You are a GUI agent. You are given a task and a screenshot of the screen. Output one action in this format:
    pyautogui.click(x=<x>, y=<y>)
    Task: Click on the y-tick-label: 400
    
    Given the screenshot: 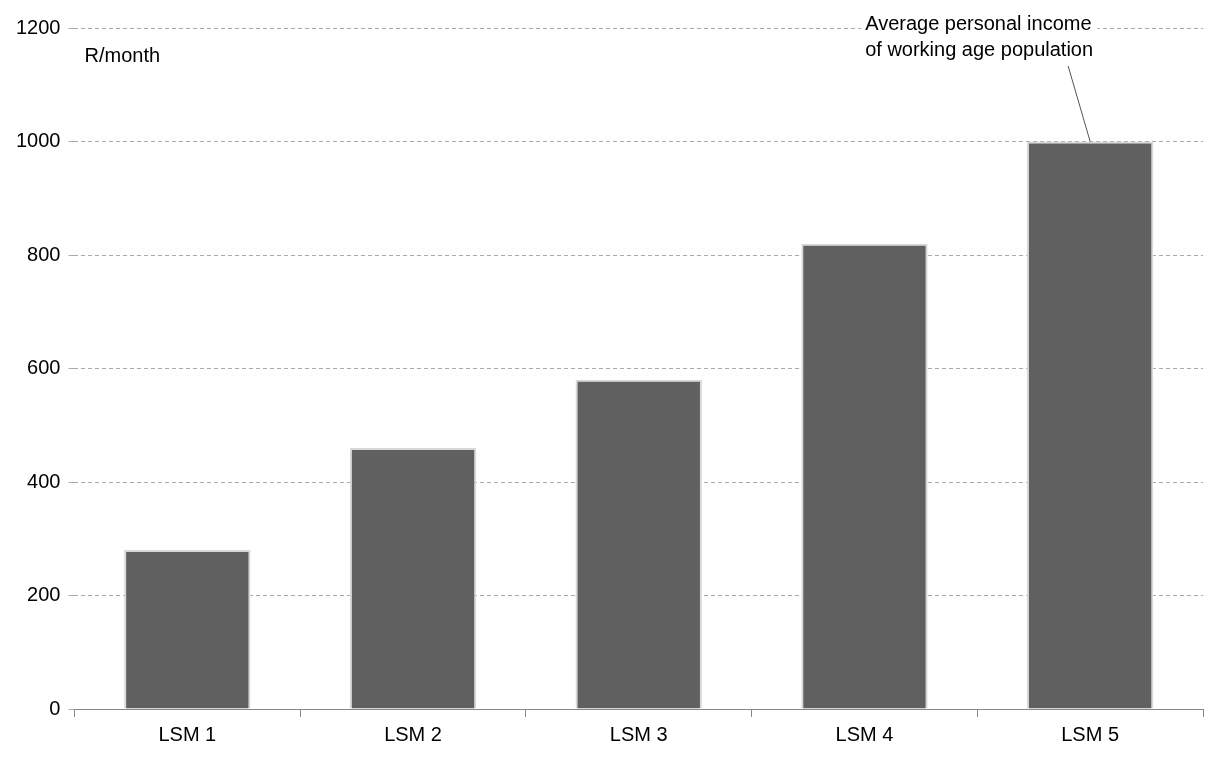 What is the action you would take?
    pyautogui.click(x=44, y=480)
    